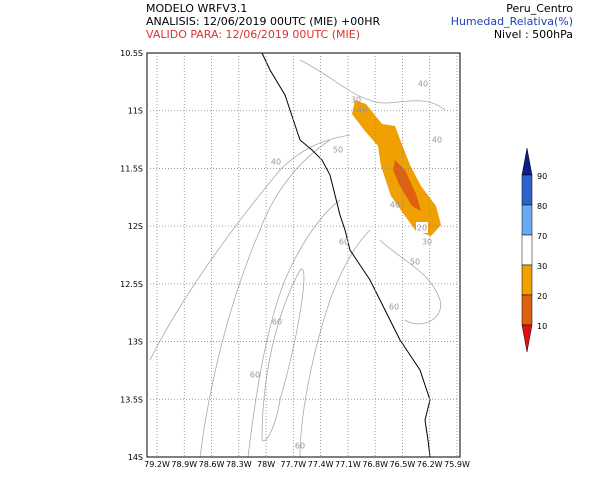 This screenshot has height=500, width=600. What do you see at coordinates (263, 21) in the screenshot?
I see `analysis: ANALISIS: 12/06/2019 00UTC (MIE) +00HR` at bounding box center [263, 21].